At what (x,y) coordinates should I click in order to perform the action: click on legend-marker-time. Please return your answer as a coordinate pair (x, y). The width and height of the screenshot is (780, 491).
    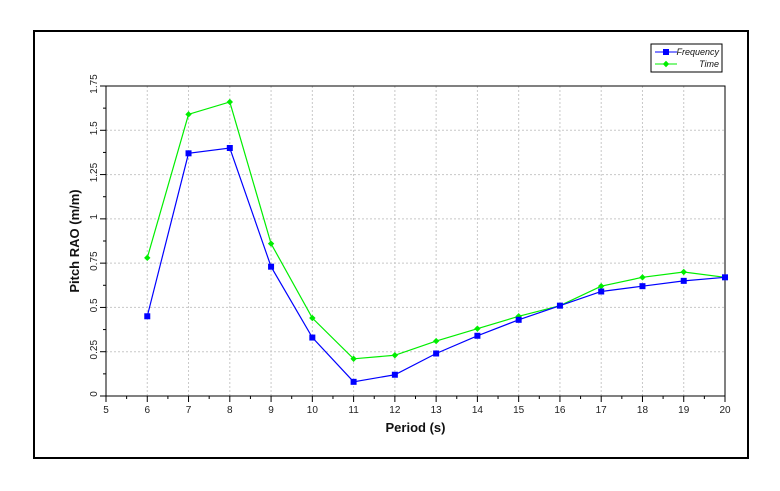
    Looking at the image, I should click on (666, 64).